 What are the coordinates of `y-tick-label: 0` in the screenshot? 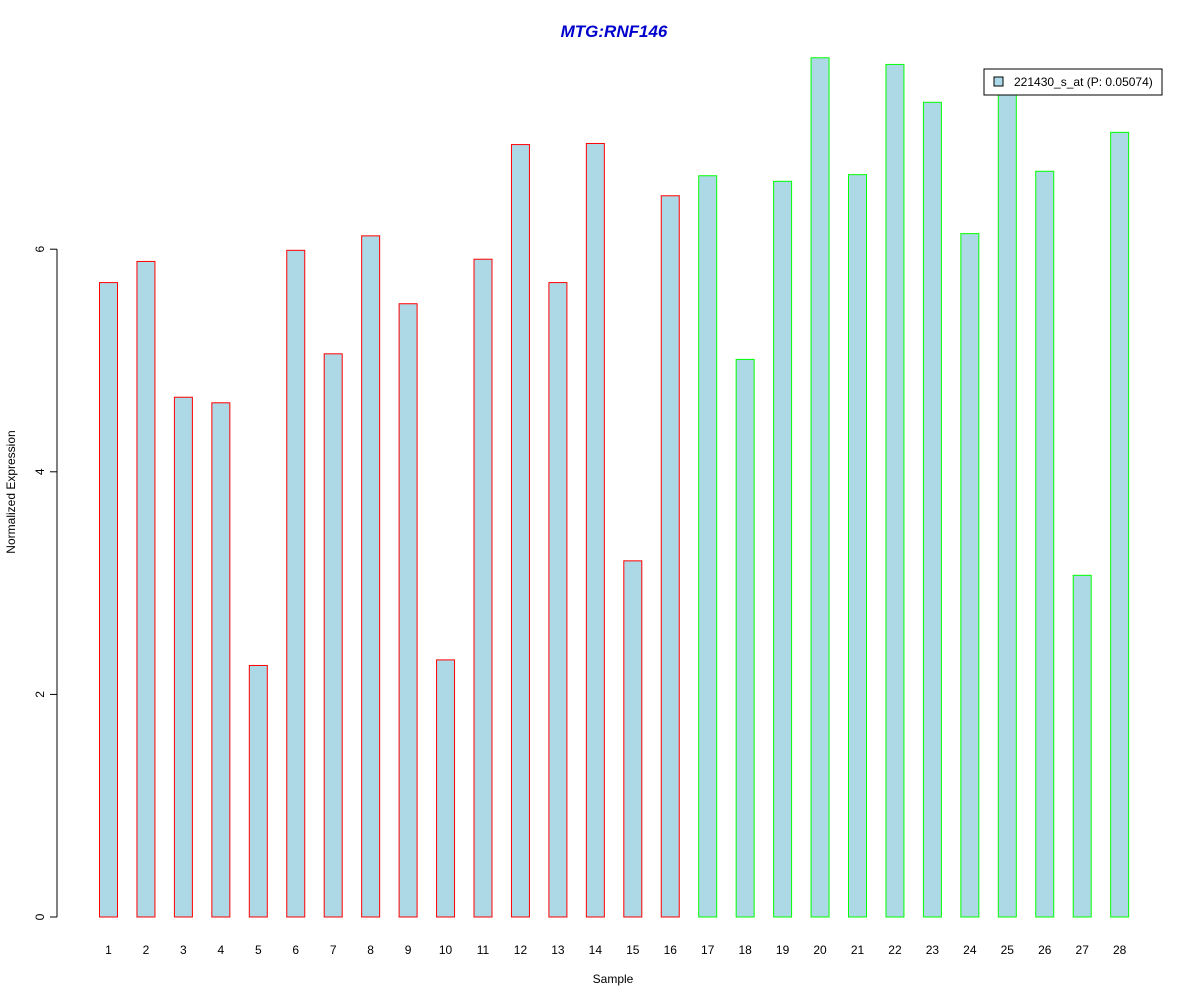 It's located at (40, 916).